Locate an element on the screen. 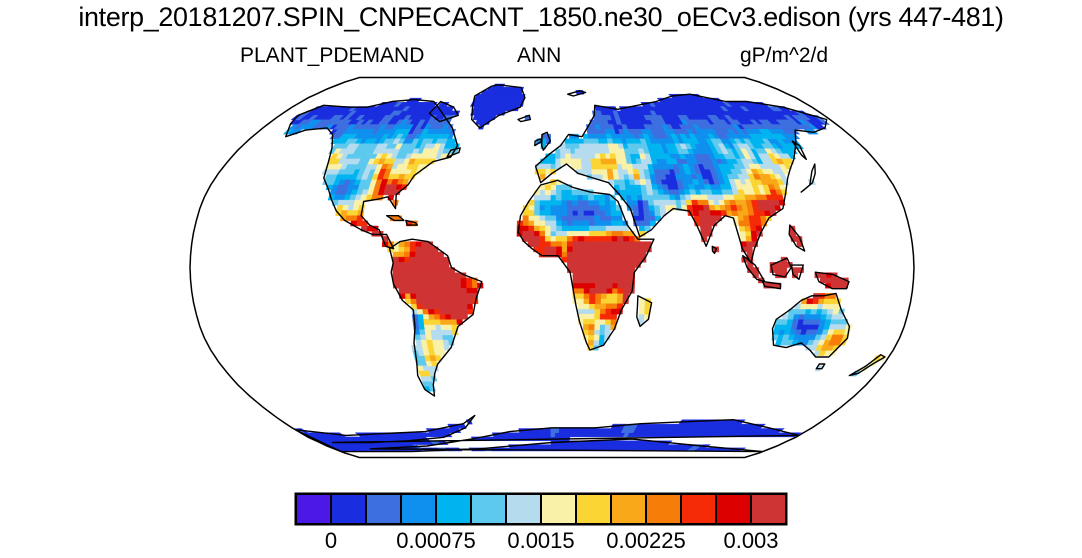 The width and height of the screenshot is (1082, 558). season-label: ANN is located at coordinates (539, 55).